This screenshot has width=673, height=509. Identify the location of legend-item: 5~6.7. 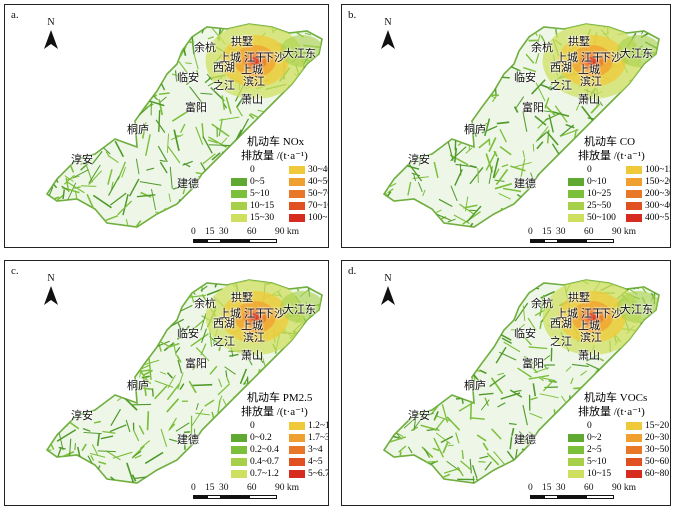
(309, 474).